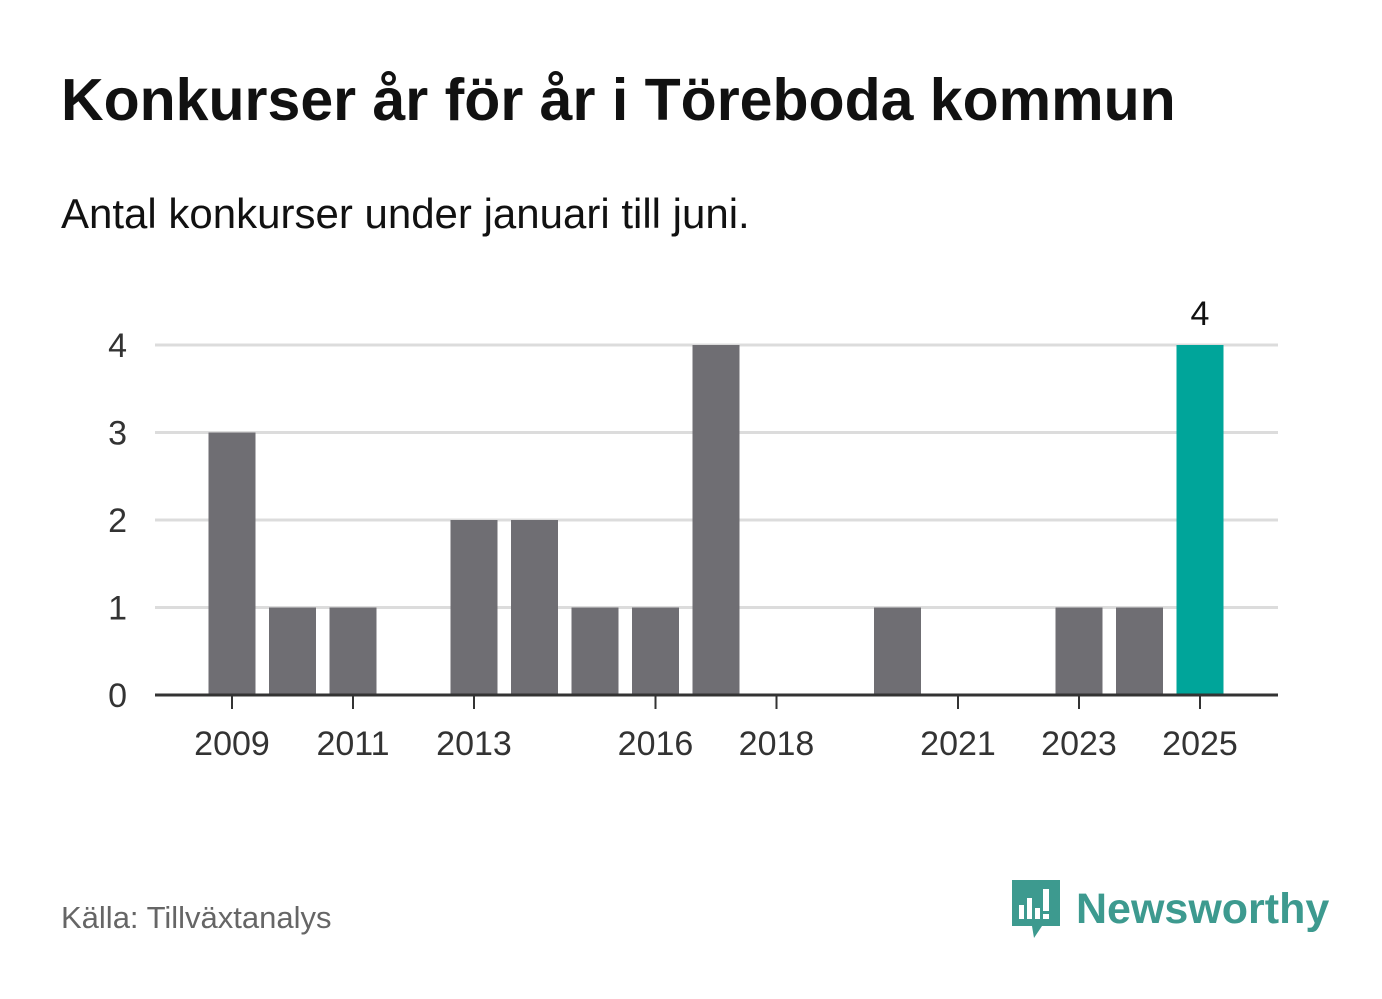  I want to click on source-label: Källa: Tillväxtanalys, so click(196, 917).